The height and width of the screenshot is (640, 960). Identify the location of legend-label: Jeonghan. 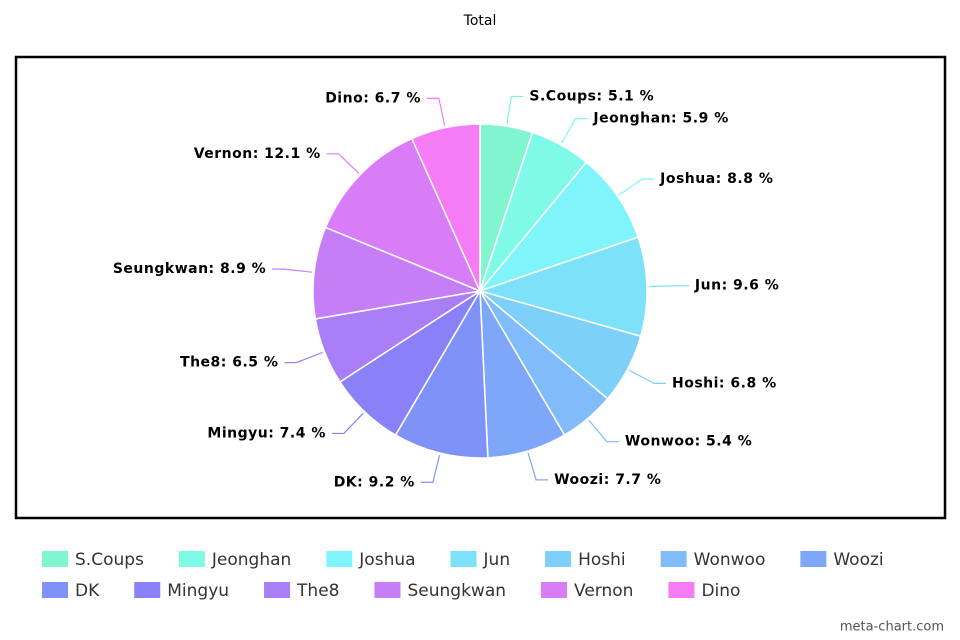
(251, 560).